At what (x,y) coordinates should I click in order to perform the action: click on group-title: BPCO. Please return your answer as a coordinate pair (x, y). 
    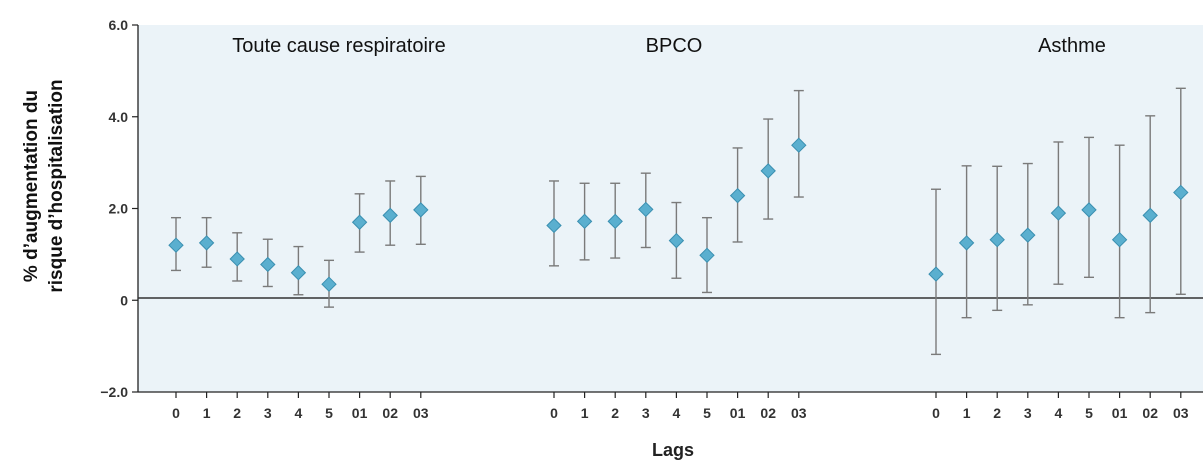
    Looking at the image, I should click on (674, 46).